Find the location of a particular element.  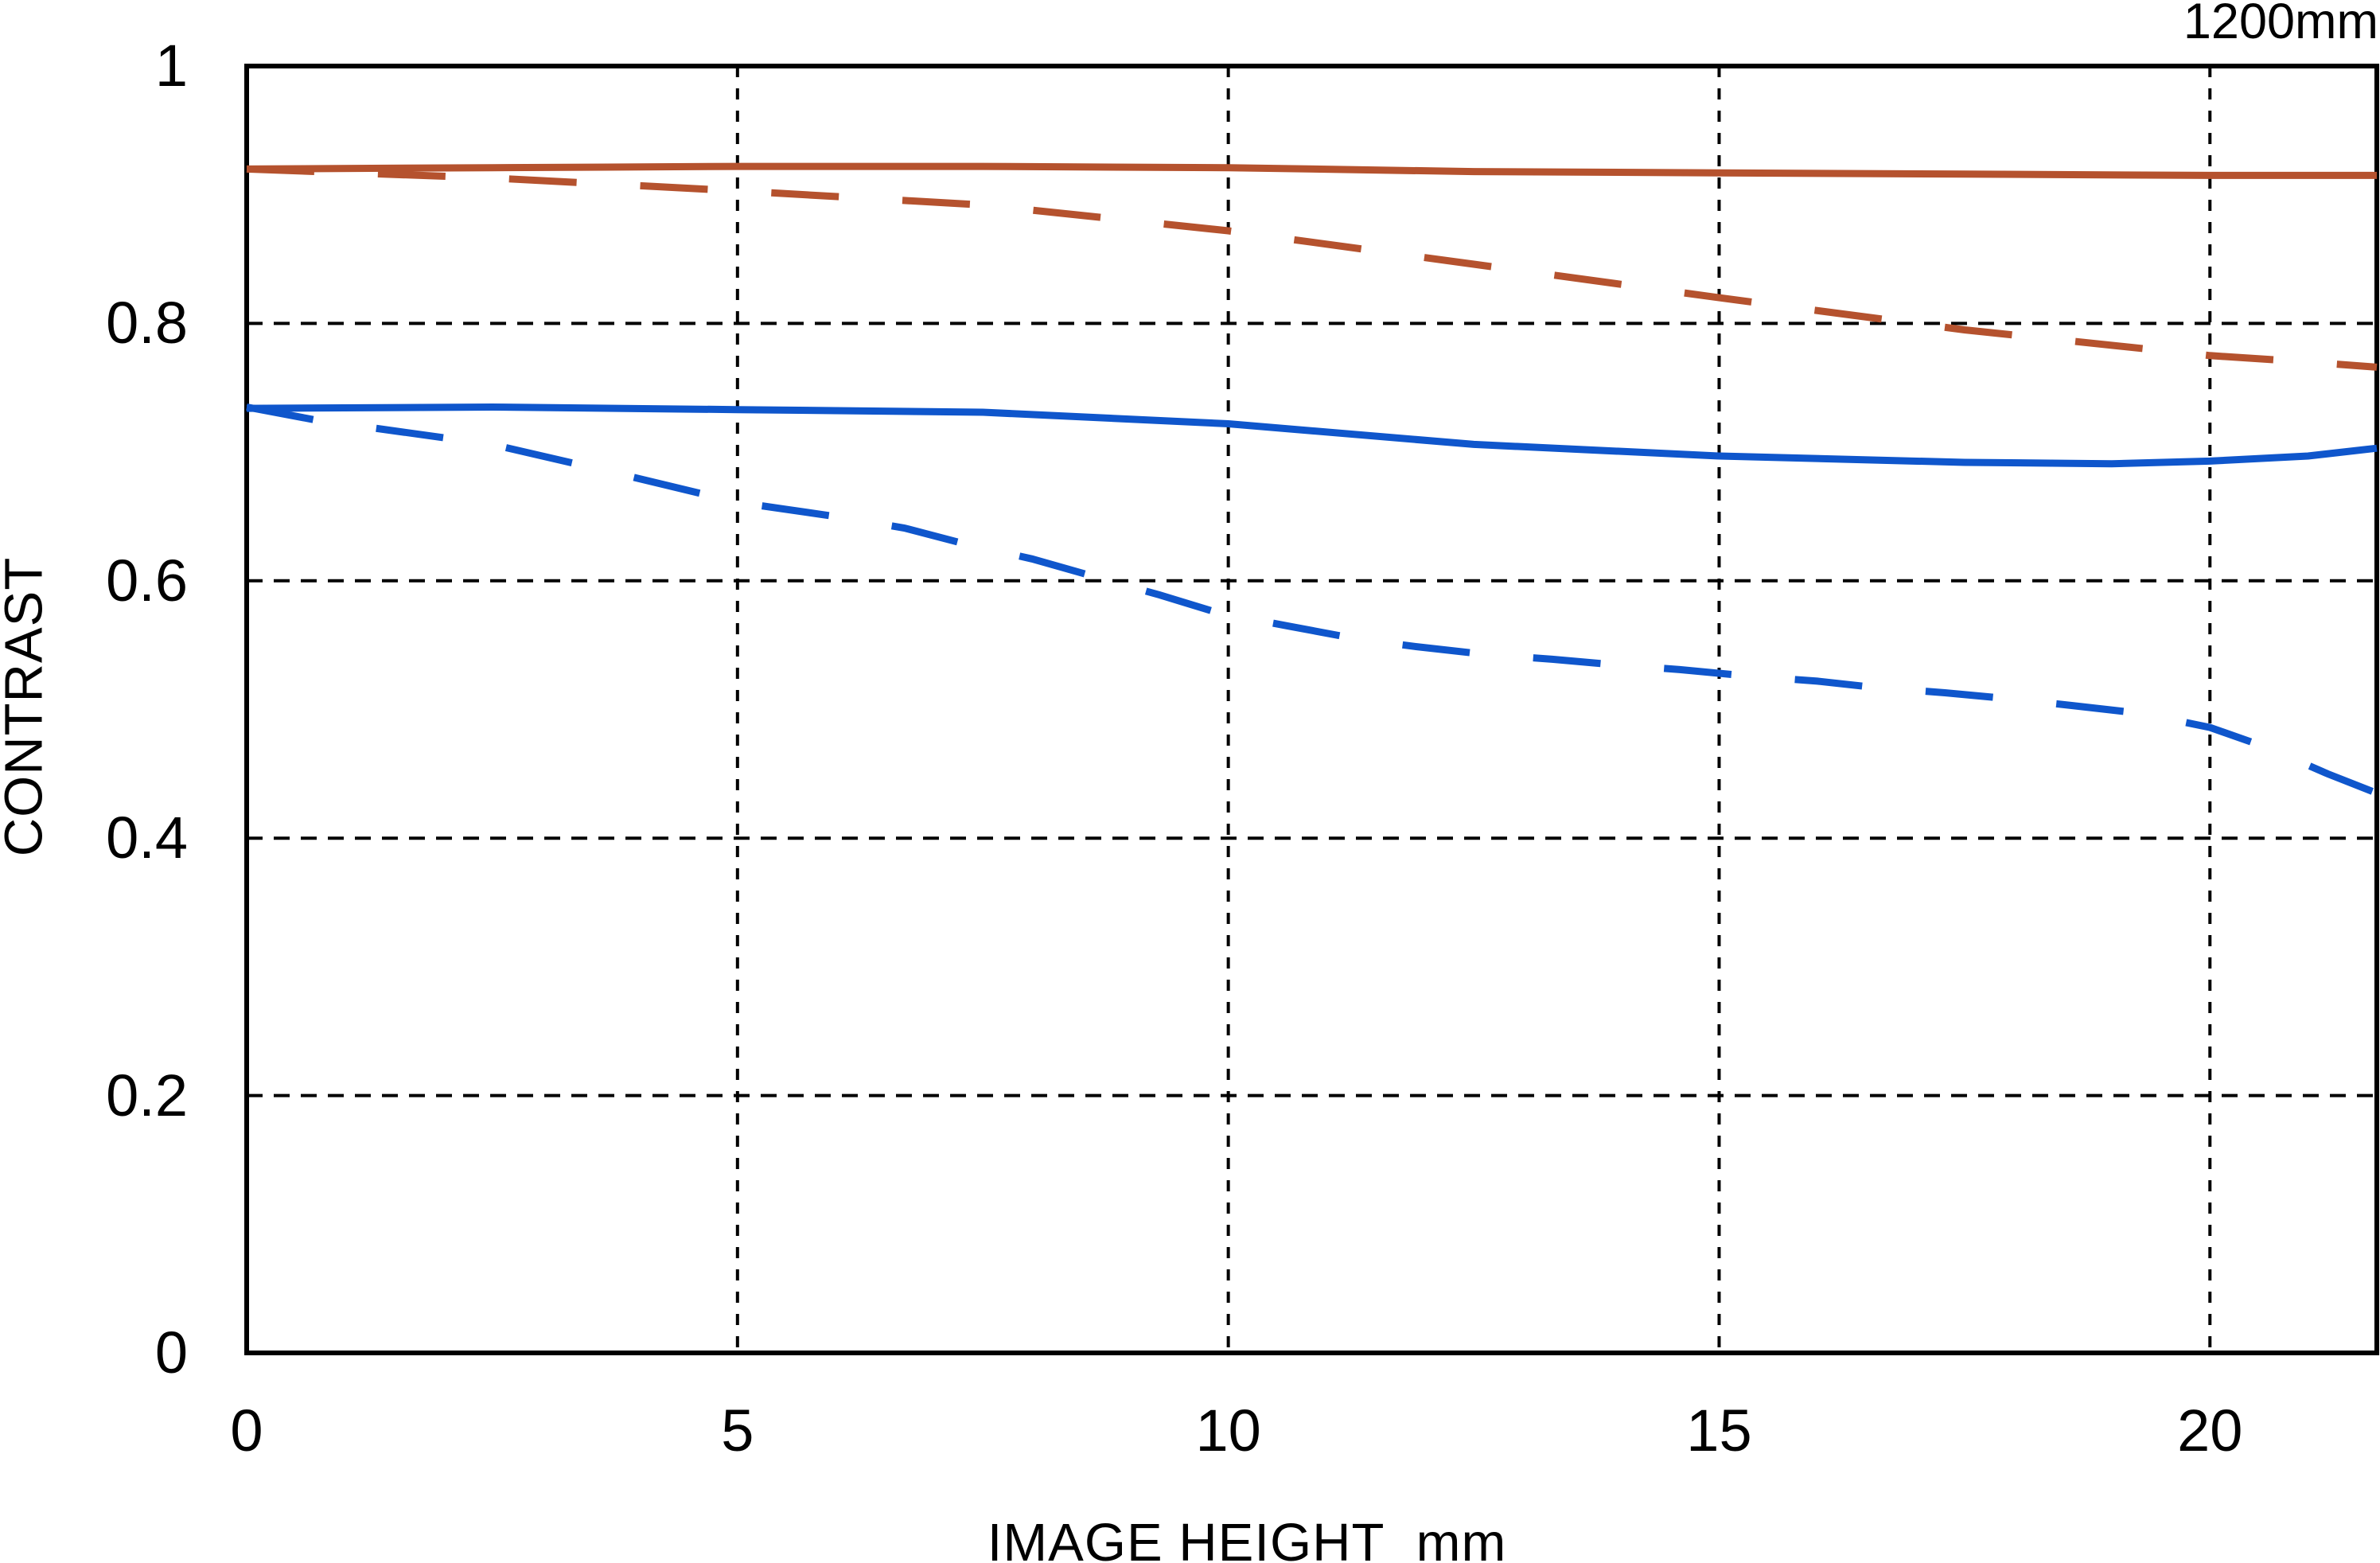

y-tick-label-0.8: 0.8 is located at coordinates (147, 323).